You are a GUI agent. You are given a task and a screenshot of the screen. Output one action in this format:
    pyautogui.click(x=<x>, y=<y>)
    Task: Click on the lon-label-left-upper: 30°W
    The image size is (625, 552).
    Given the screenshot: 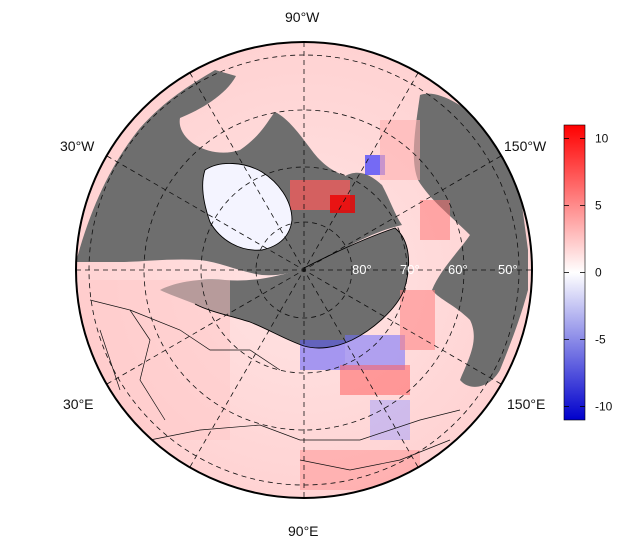 What is the action you would take?
    pyautogui.click(x=77, y=146)
    